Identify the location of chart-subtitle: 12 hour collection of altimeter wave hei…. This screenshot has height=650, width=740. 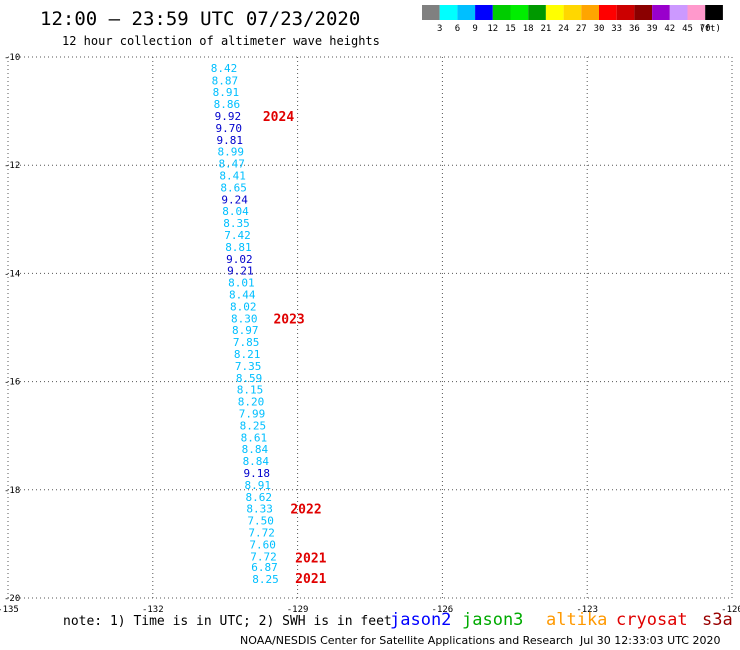
(221, 41).